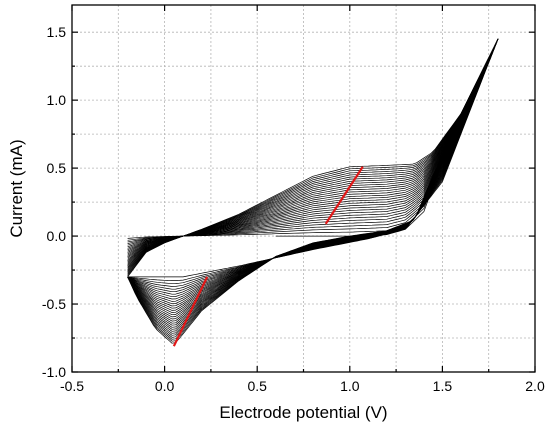 This screenshot has width=550, height=435. What do you see at coordinates (443, 386) in the screenshot?
I see `x-tick-label: 1.5` at bounding box center [443, 386].